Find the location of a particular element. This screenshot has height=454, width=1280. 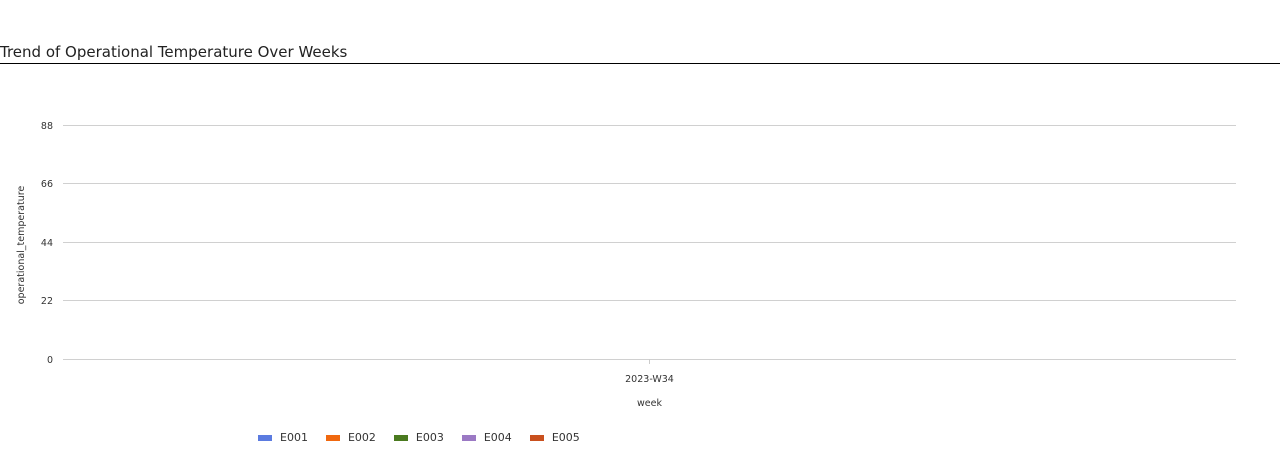

legend-label: E004 is located at coordinates (497, 437).